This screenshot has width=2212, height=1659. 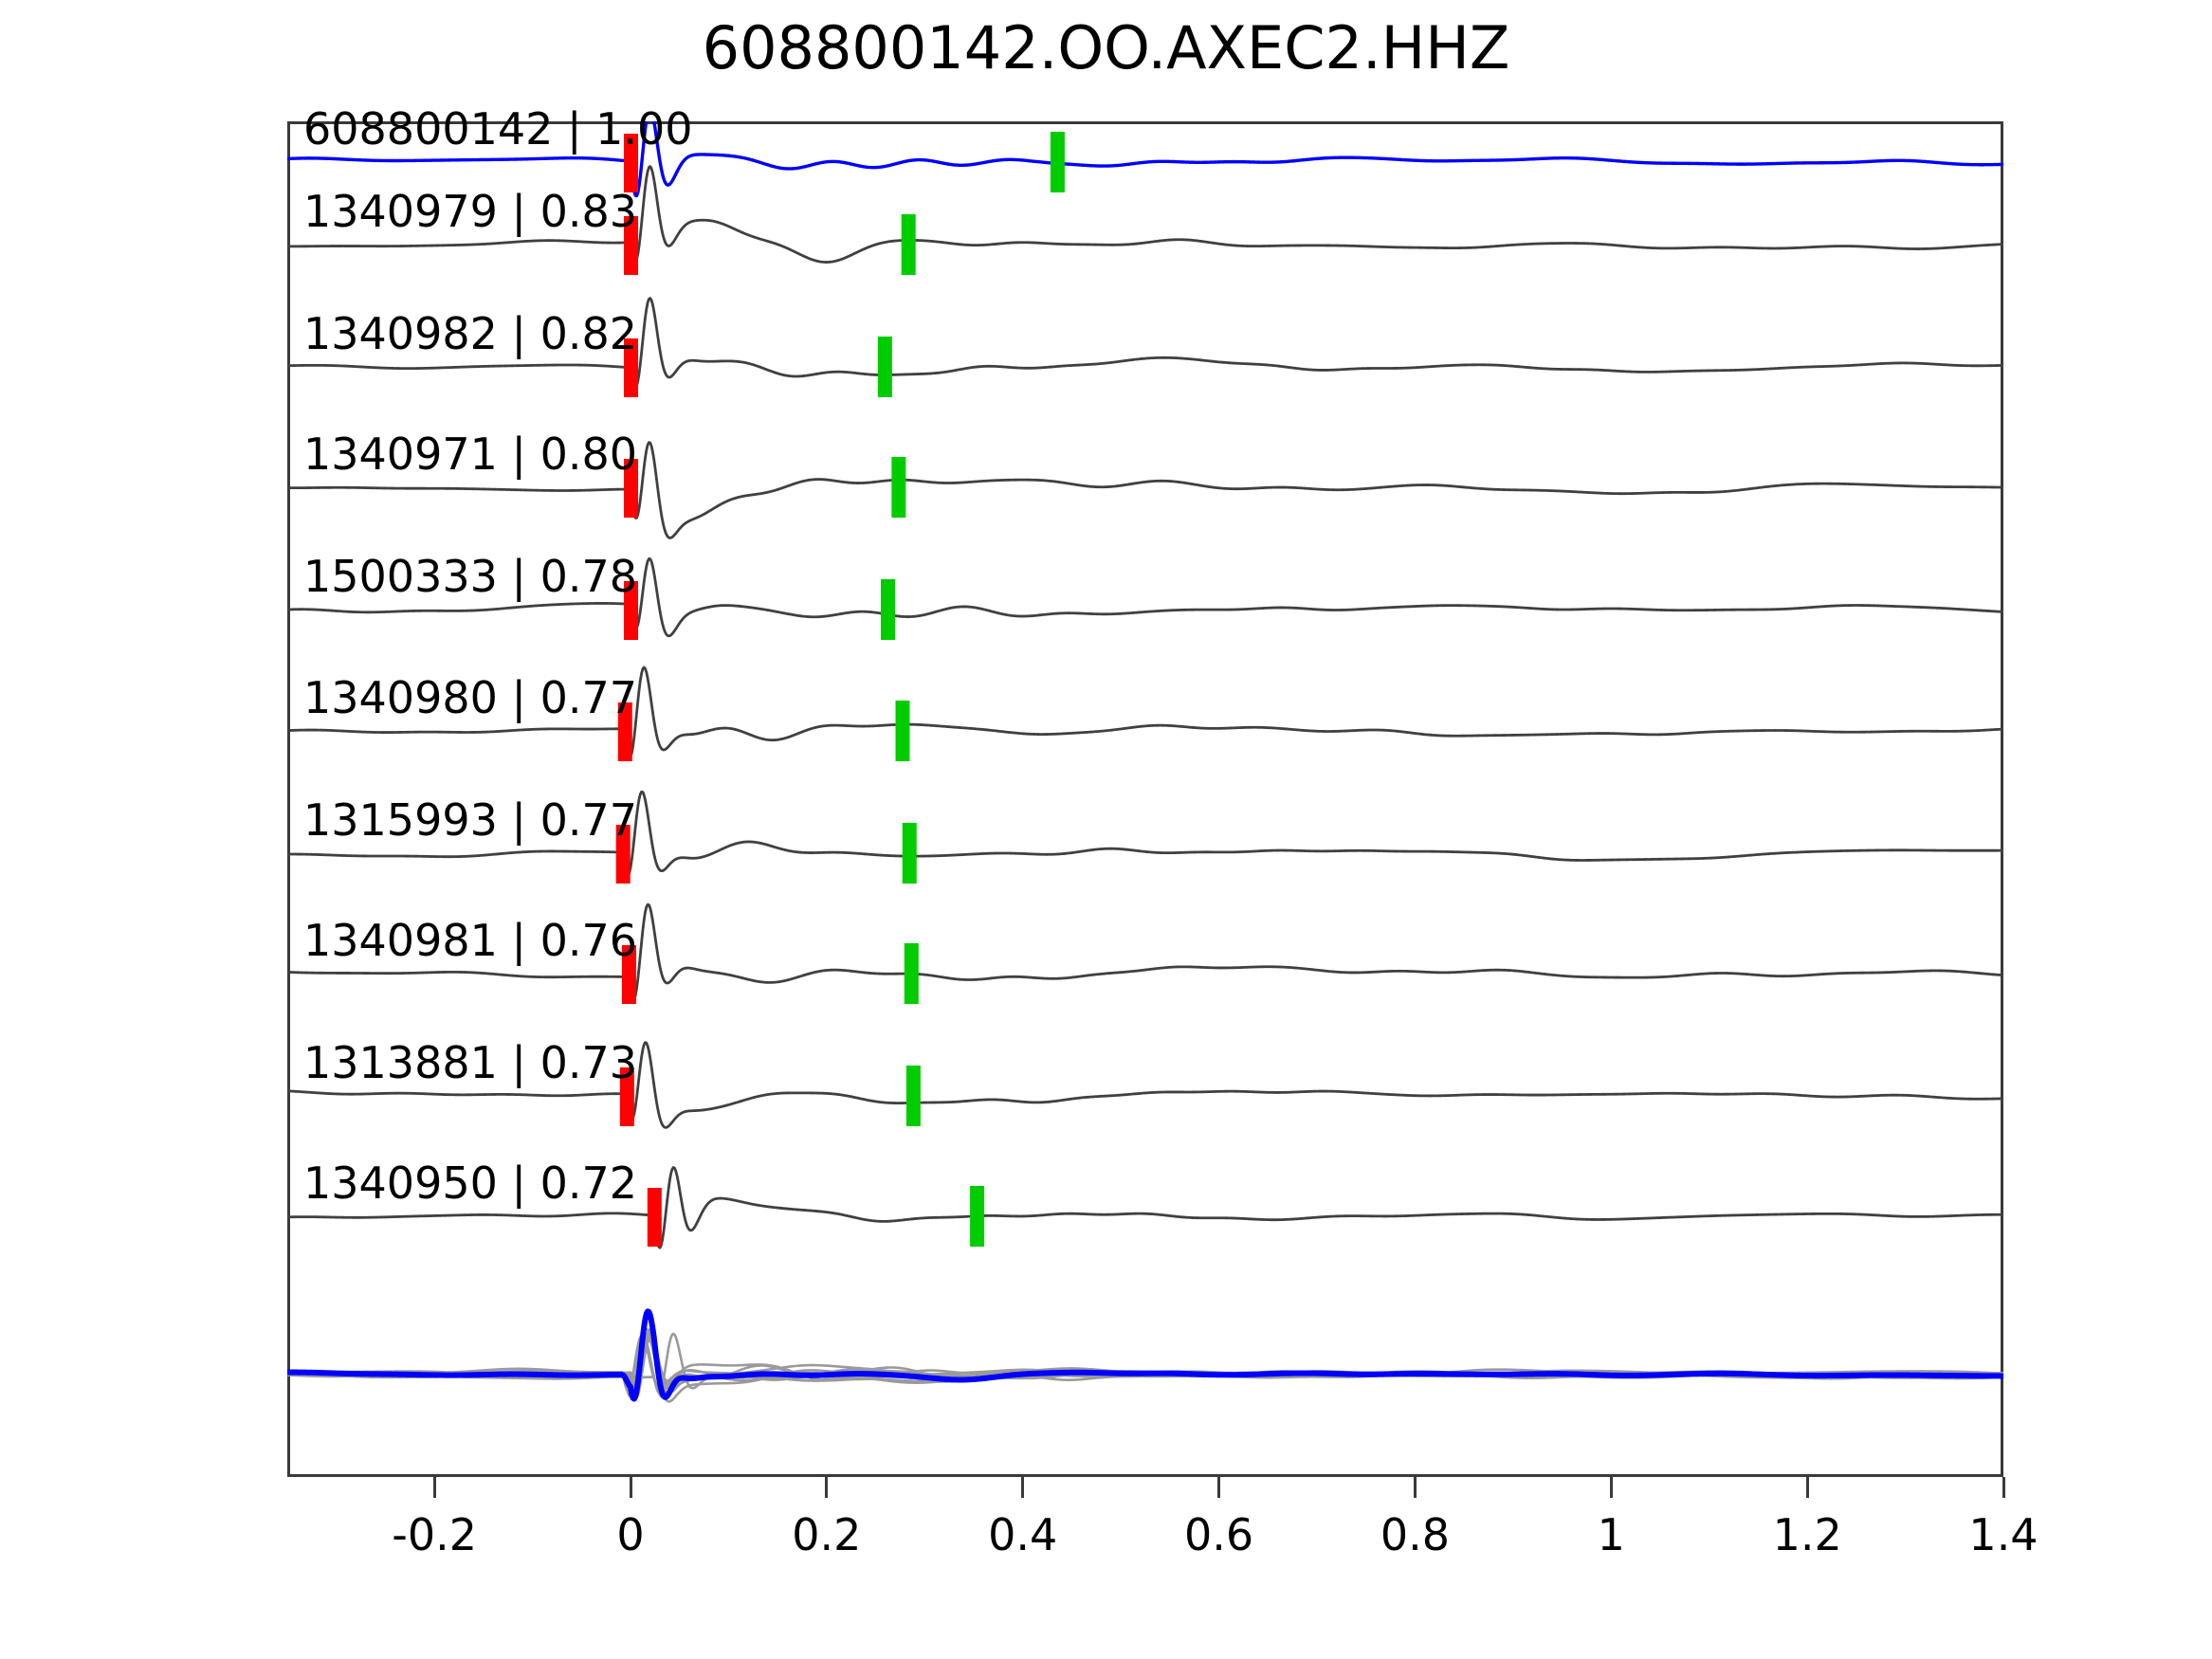 I want to click on trace-label: 1340950 | 0.72, so click(x=470, y=1183).